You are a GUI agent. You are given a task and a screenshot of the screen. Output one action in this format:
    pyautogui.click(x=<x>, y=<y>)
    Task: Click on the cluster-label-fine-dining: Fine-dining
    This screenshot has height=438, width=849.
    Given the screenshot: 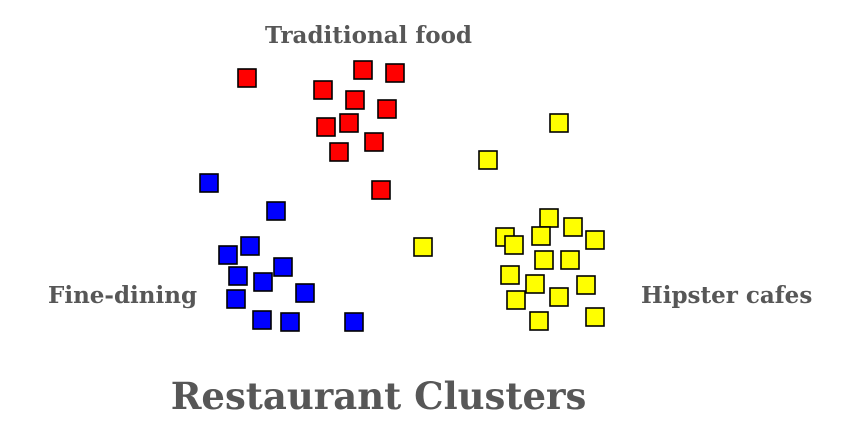 What is the action you would take?
    pyautogui.click(x=123, y=295)
    